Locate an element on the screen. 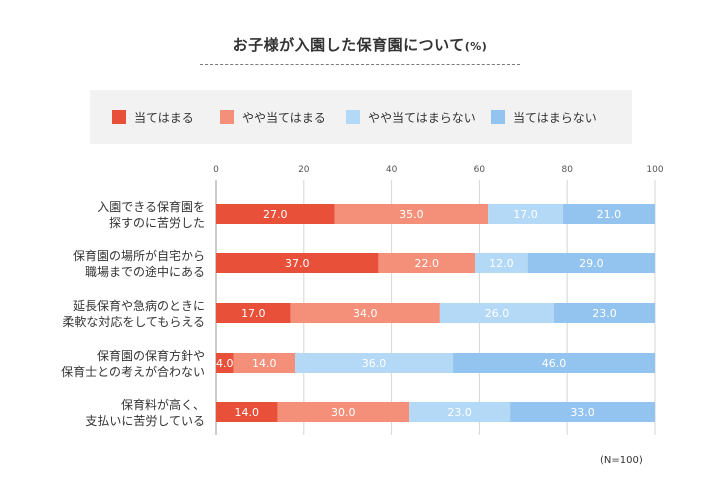 The height and width of the screenshot is (496, 720). data-label: 4.0 is located at coordinates (225, 363).